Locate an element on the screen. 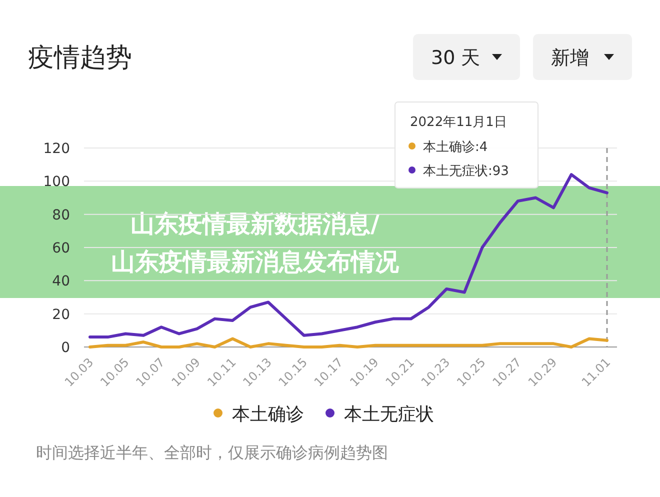 The height and width of the screenshot is (497, 660). dropdown: 新增 is located at coordinates (582, 57).